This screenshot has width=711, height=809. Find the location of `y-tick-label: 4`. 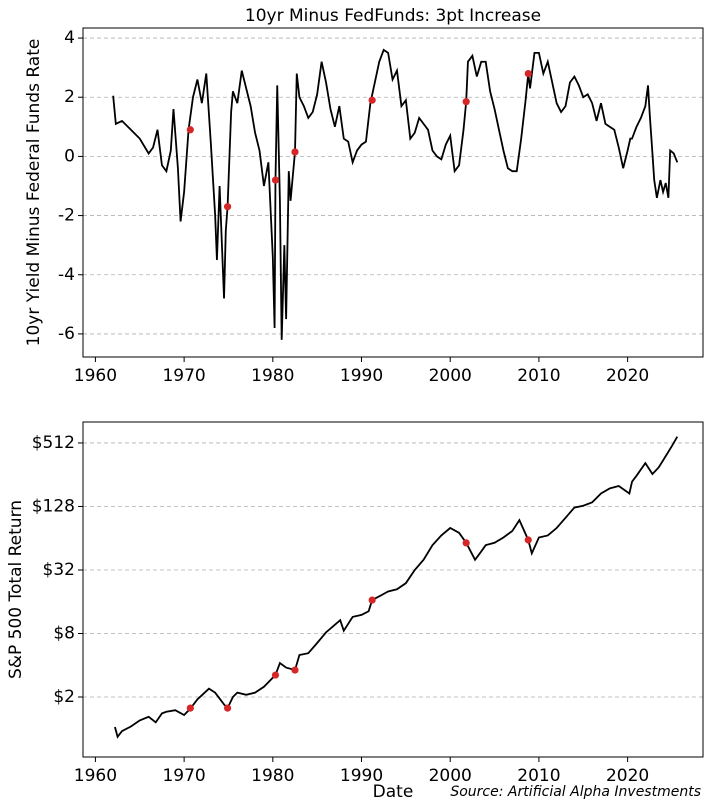

y-tick-label: 4 is located at coordinates (69, 38).